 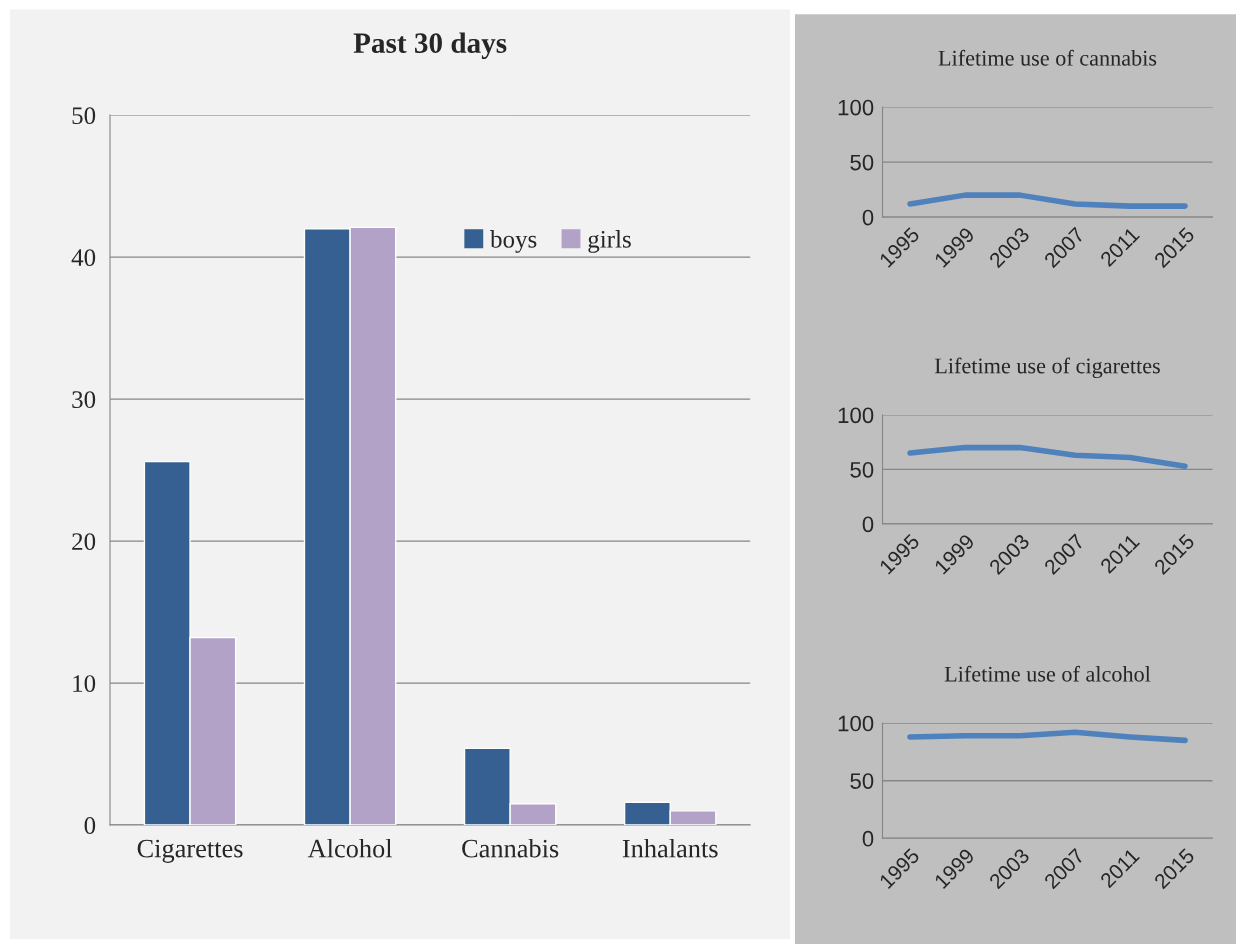 I want to click on y-tick-label: 40, so click(x=83, y=258).